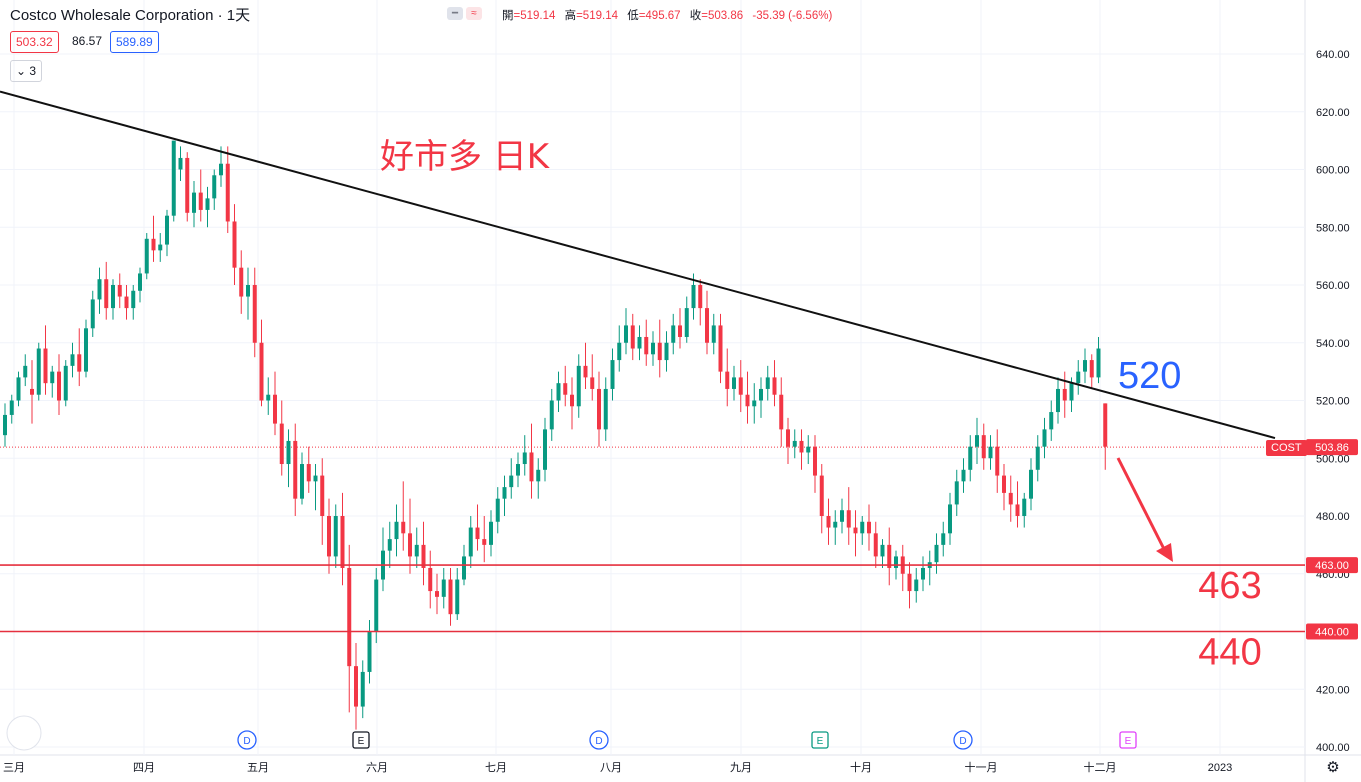  I want to click on ohlc-low-label: 低, so click(633, 16).